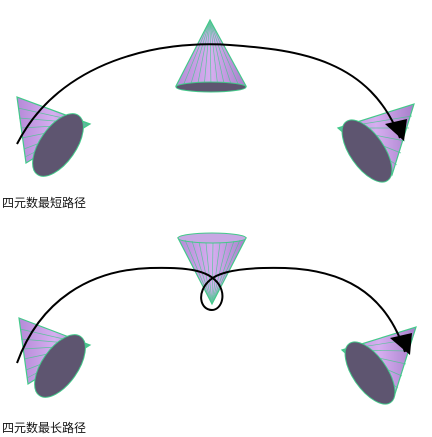  Describe the element at coordinates (375, 143) in the screenshot. I see `cone-end-top` at that location.